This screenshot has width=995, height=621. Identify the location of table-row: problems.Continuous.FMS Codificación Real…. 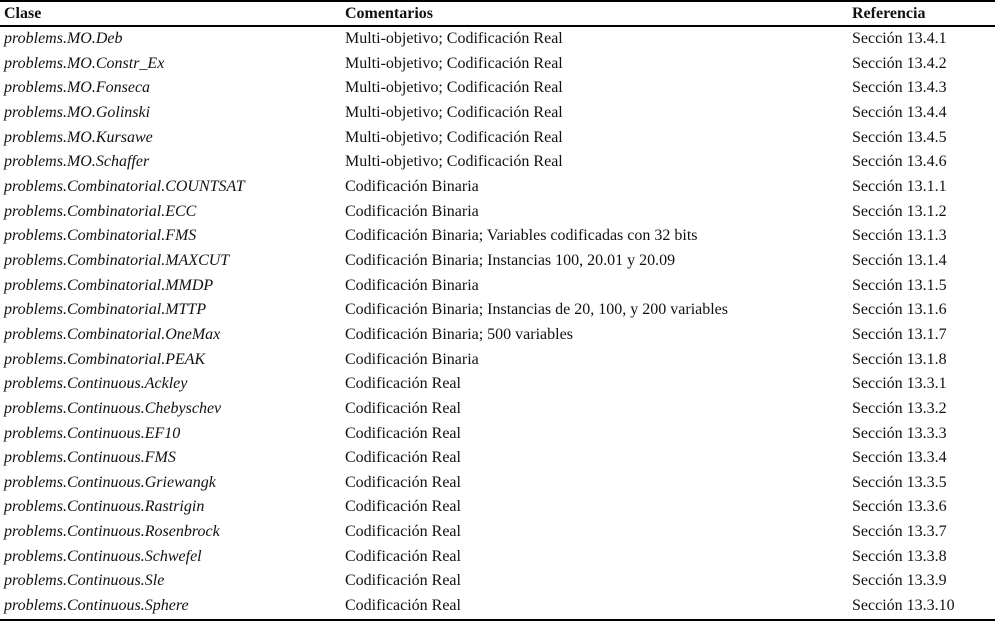
(497, 458).